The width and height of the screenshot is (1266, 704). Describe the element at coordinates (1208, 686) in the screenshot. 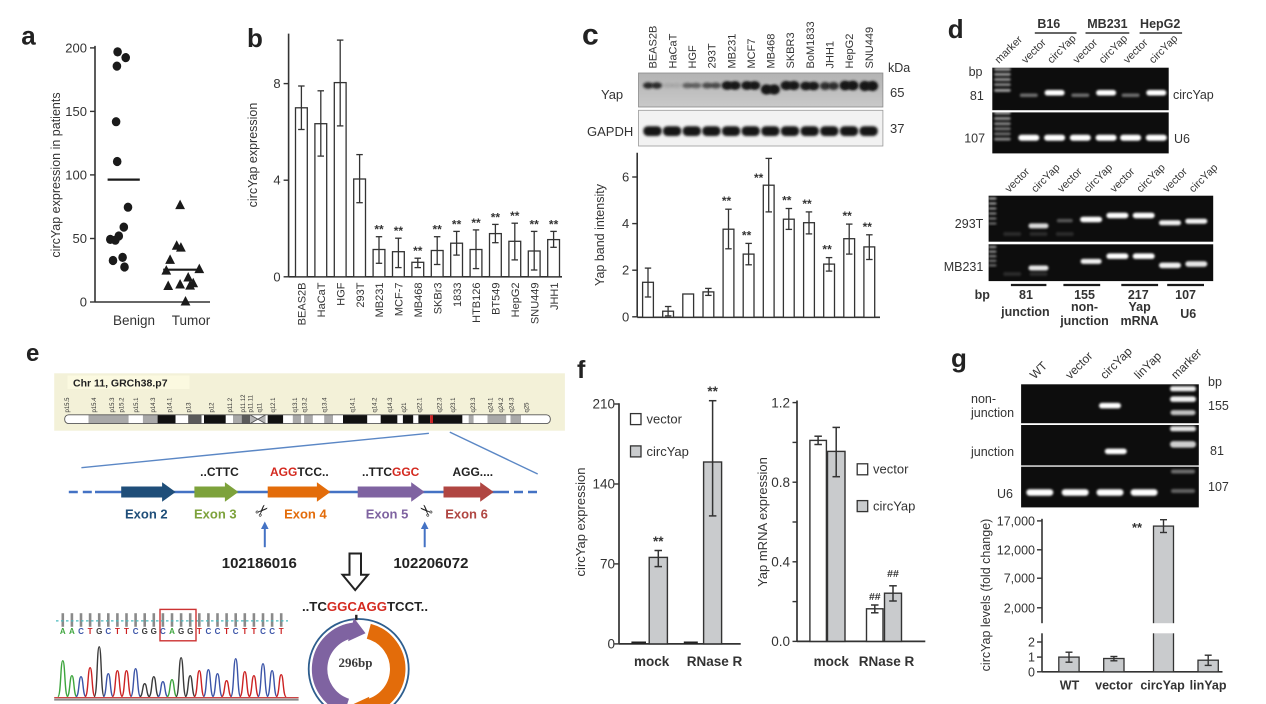

I see `svg-text: linYap` at that location.